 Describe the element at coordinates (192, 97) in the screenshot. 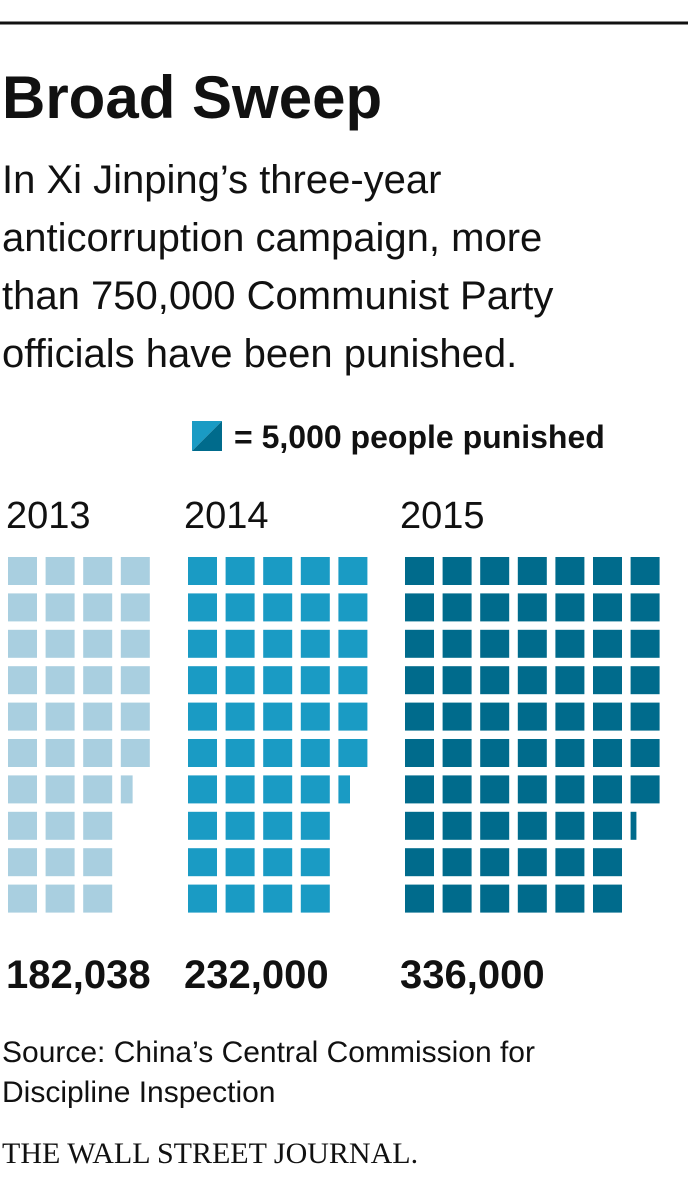

I see `chart-title: Broad Sweep` at that location.